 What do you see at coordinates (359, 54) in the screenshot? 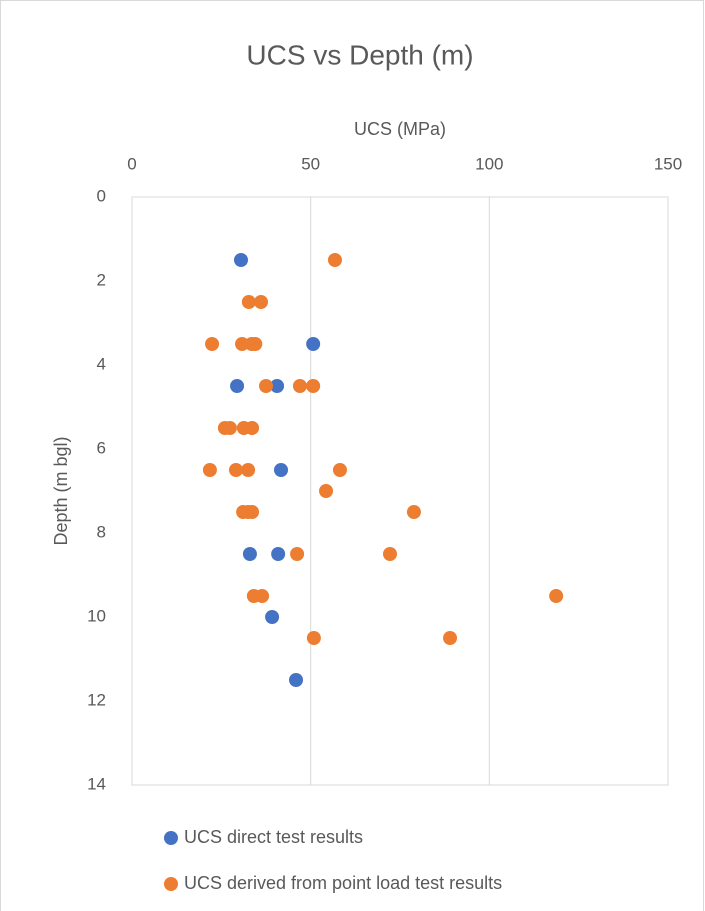
I see `chart-title: UCS vs Depth (m)` at bounding box center [359, 54].